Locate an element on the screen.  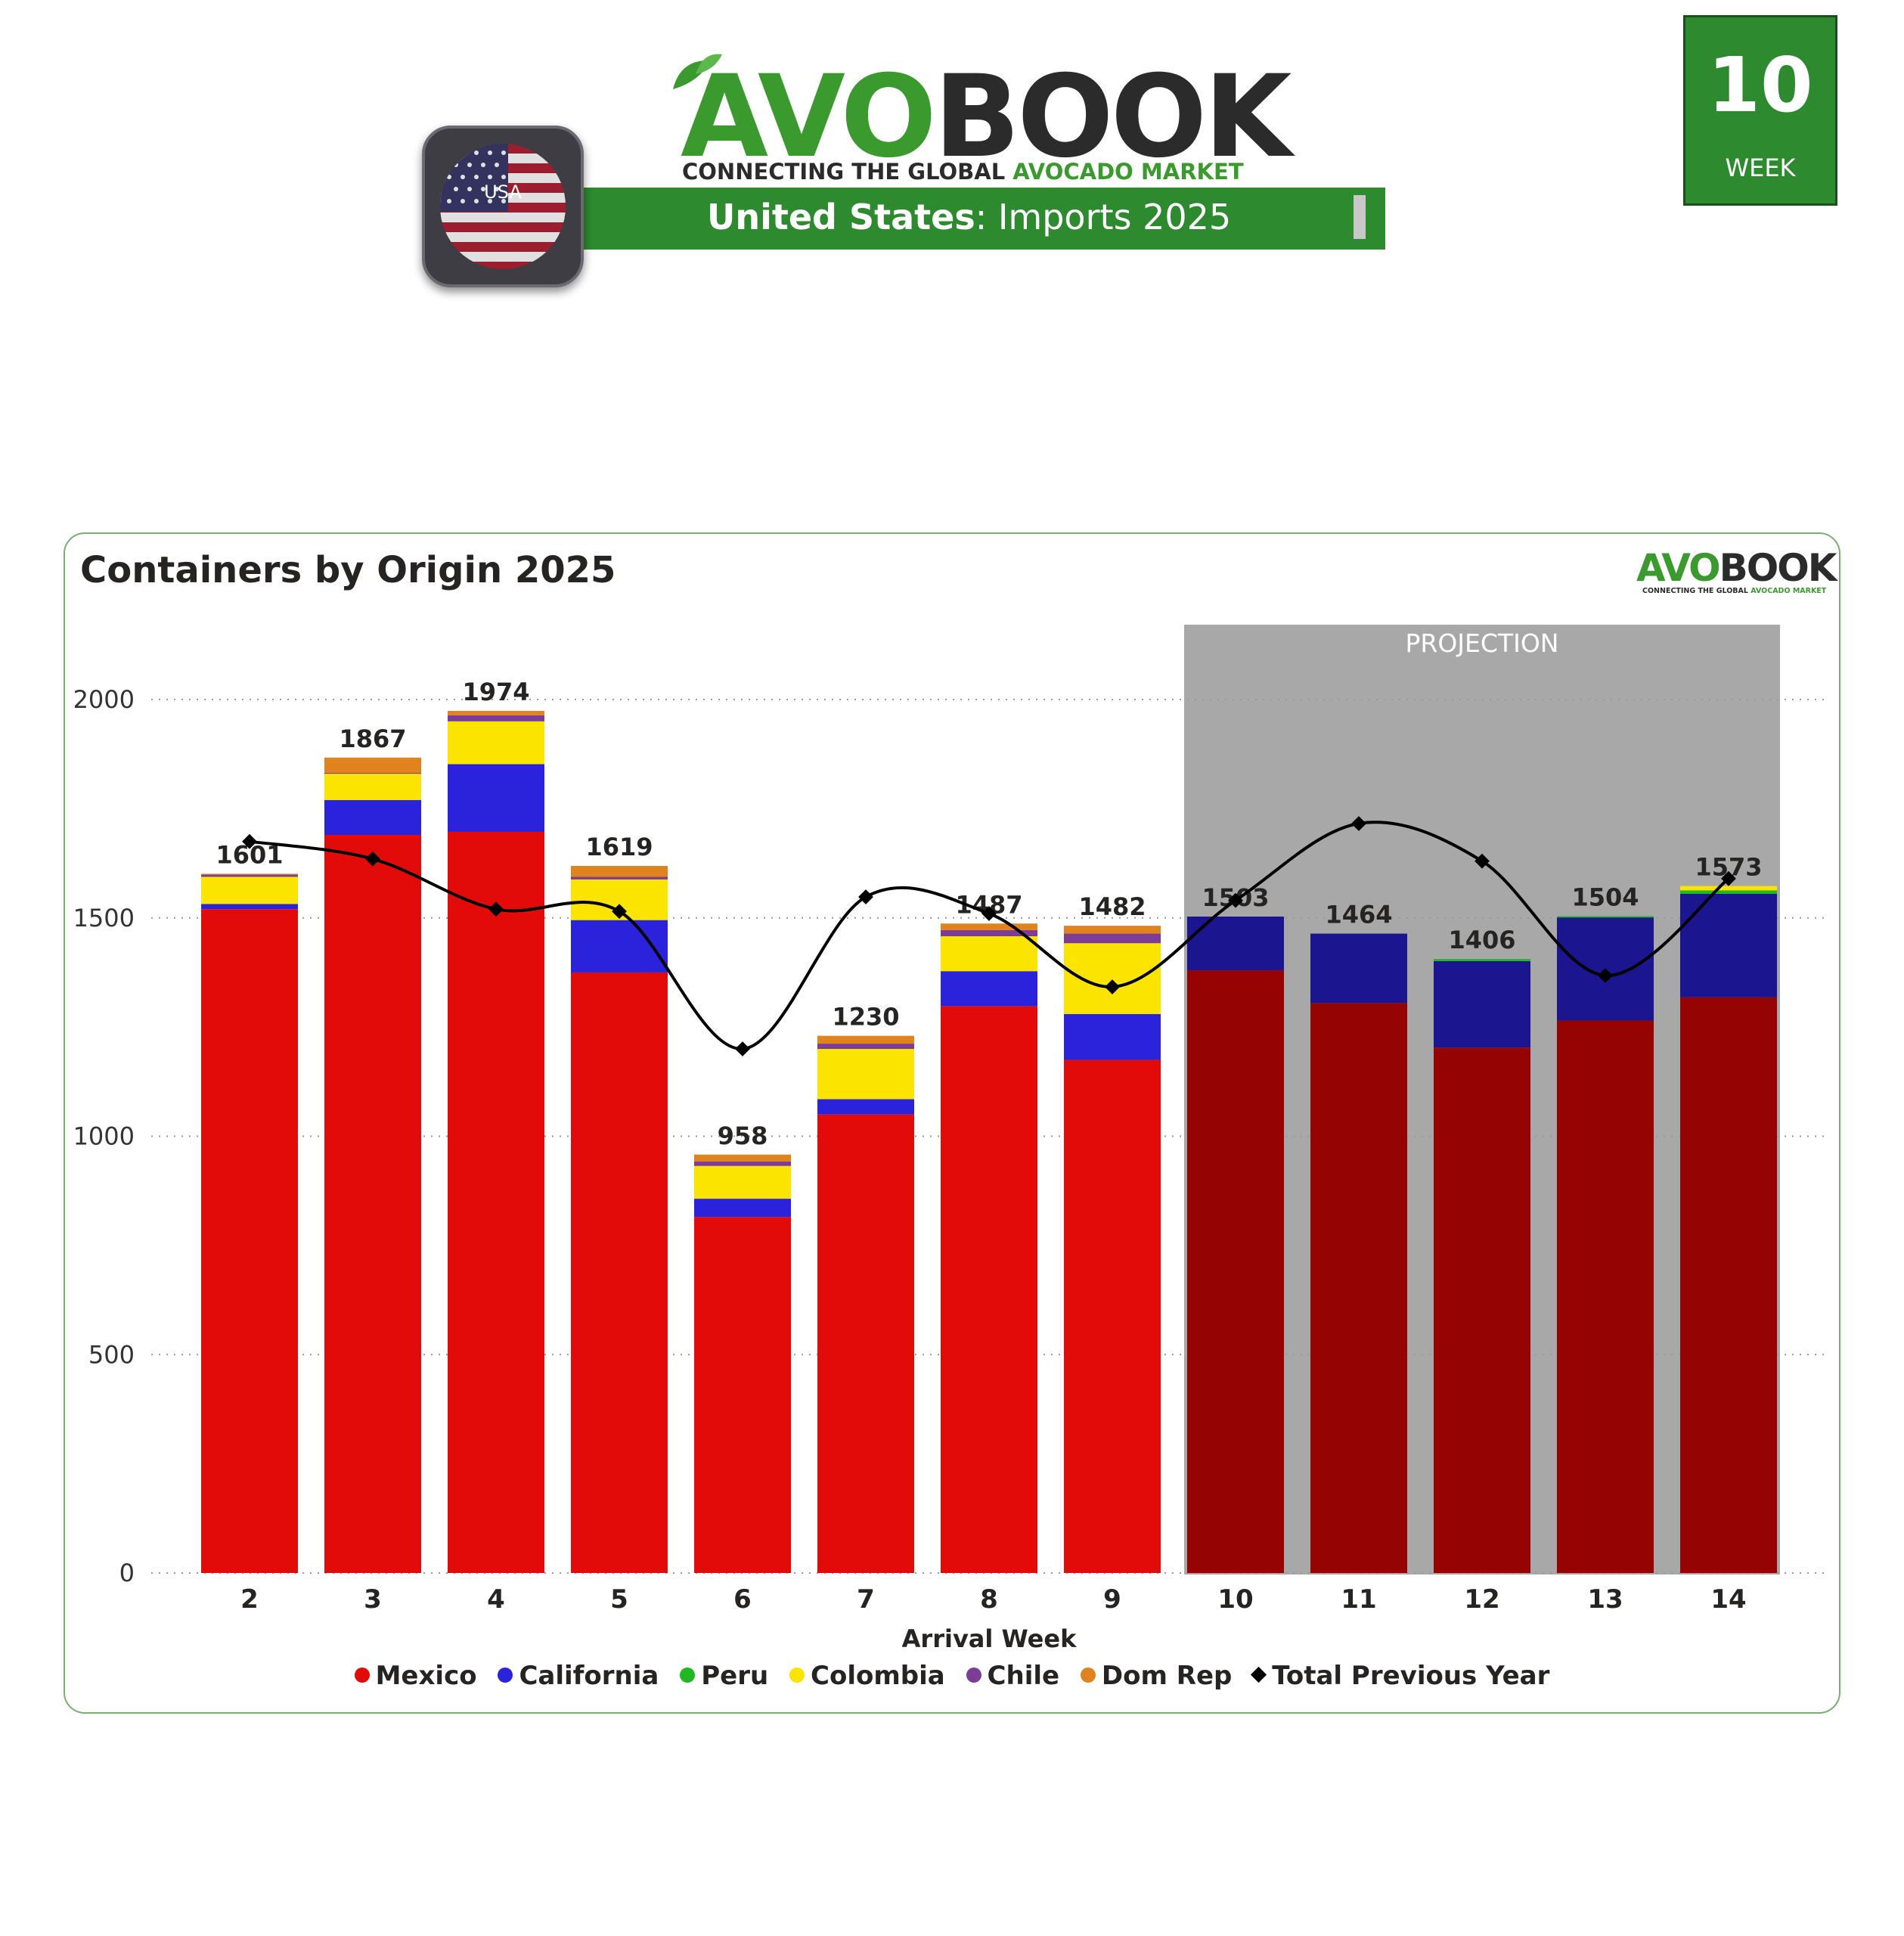
week-badge: 10 WEEK is located at coordinates (1760, 110).